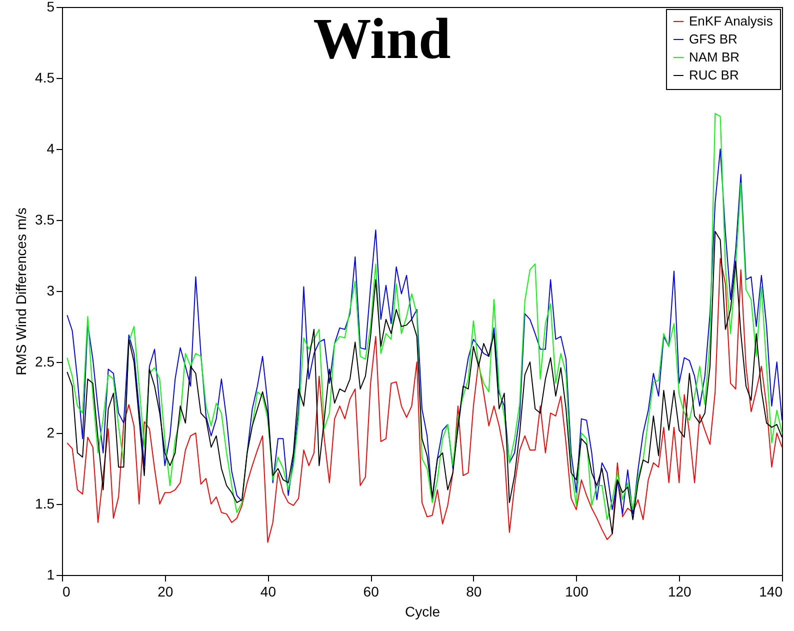 The width and height of the screenshot is (794, 631). I want to click on x-tick-label: 20, so click(166, 592).